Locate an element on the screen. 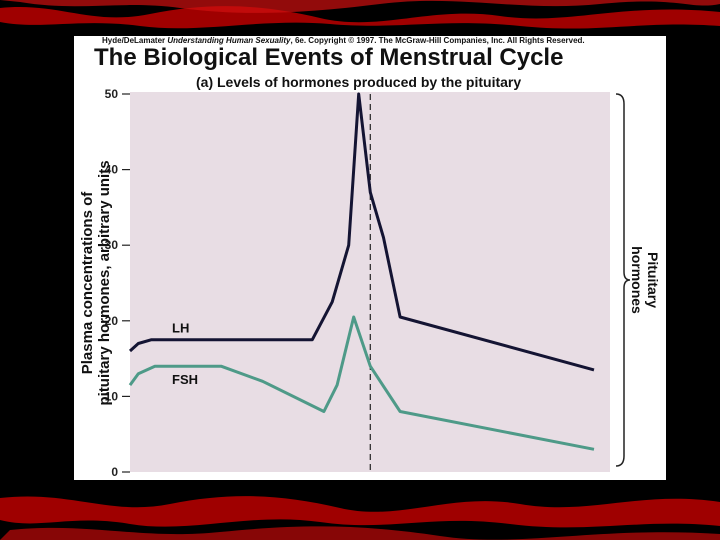 The image size is (720, 540). bracket-label-line2: hormones is located at coordinates (637, 280).